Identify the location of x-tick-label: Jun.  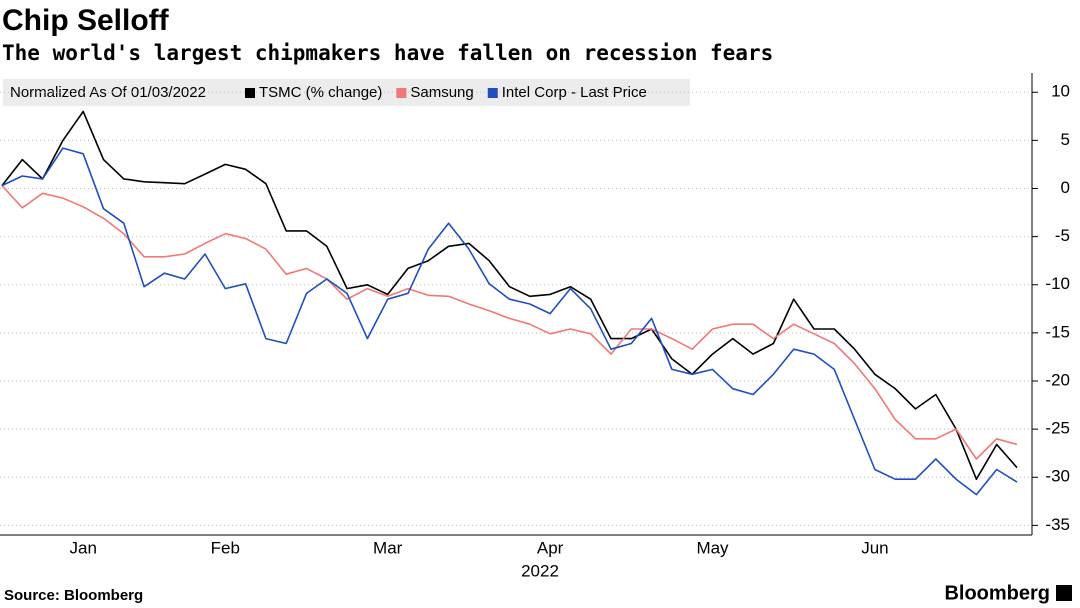
(874, 547).